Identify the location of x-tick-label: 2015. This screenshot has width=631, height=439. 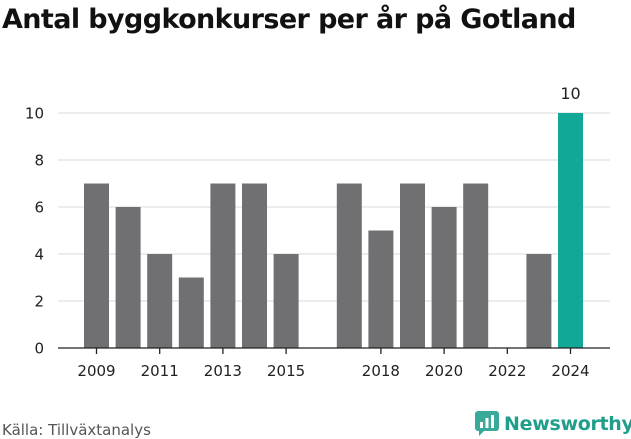
(286, 371).